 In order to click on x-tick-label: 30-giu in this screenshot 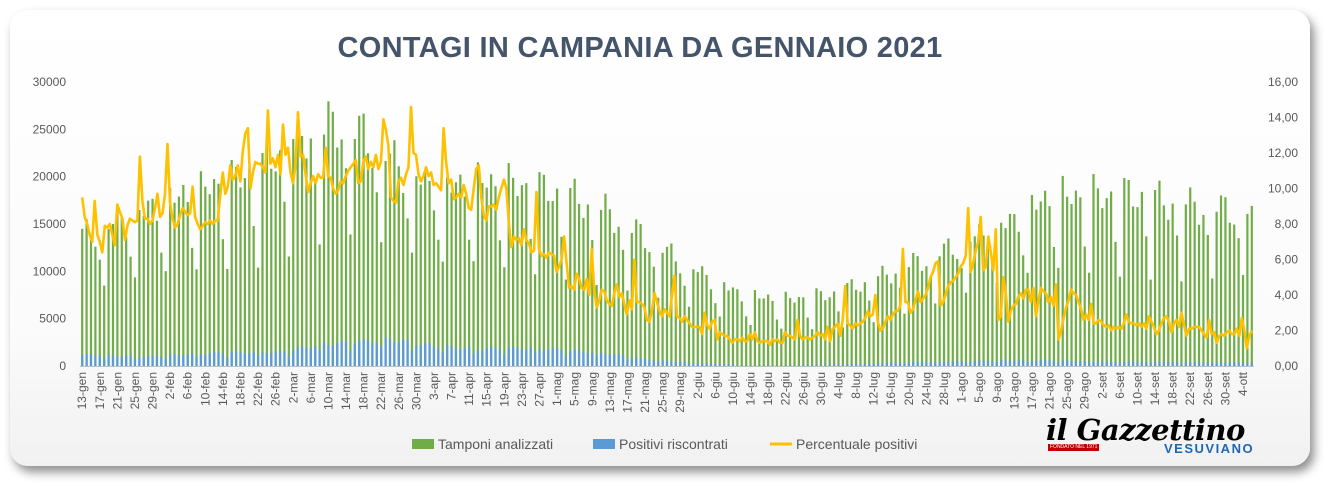, I will do `click(821, 388)`.